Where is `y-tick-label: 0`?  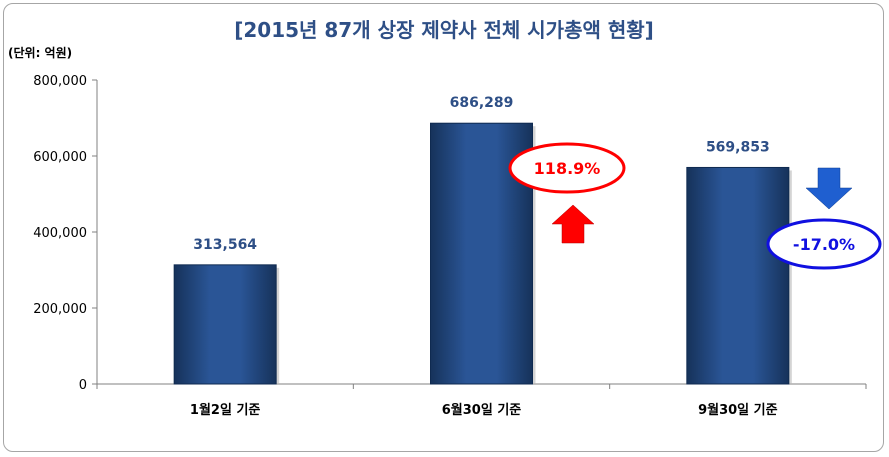
y-tick-label: 0 is located at coordinates (83, 385).